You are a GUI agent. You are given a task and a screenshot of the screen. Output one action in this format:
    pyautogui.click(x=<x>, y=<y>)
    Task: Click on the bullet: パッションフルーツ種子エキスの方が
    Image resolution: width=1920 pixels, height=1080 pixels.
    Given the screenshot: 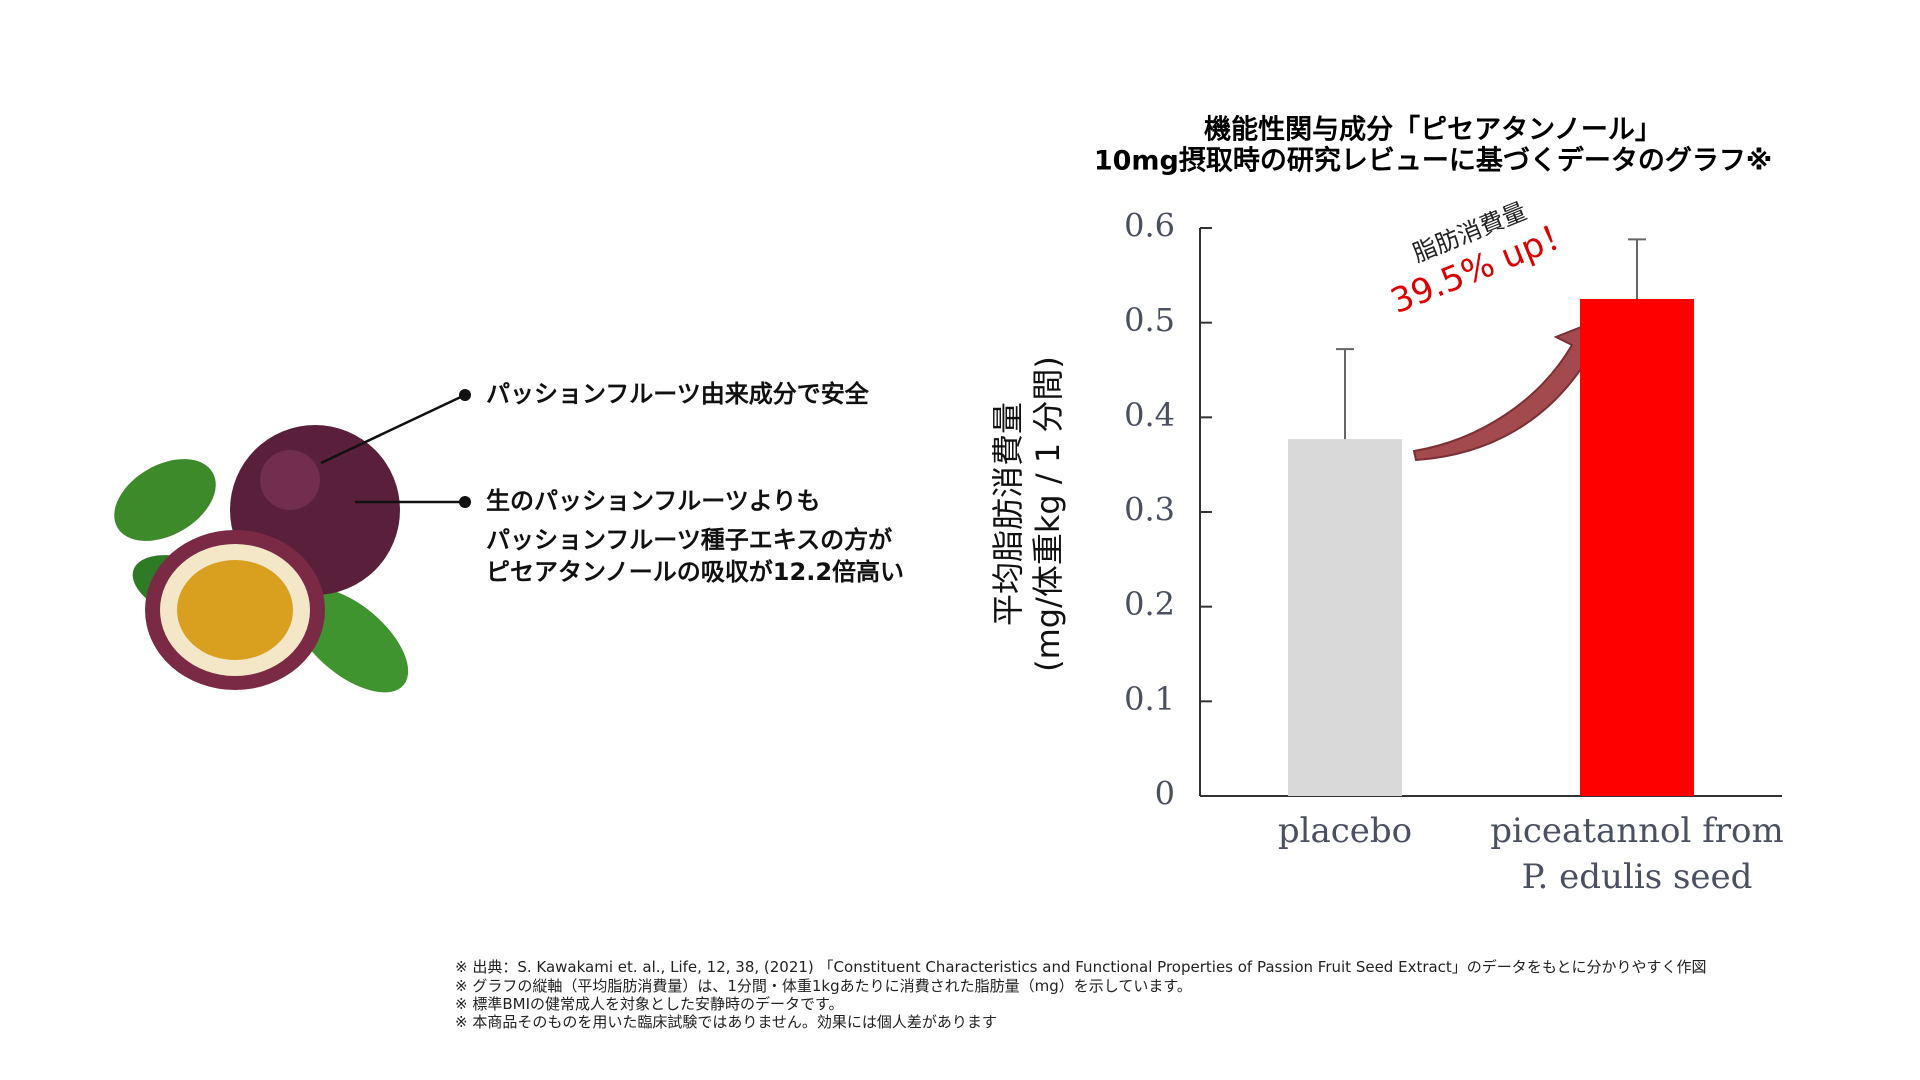 What is the action you would take?
    pyautogui.click(x=689, y=540)
    